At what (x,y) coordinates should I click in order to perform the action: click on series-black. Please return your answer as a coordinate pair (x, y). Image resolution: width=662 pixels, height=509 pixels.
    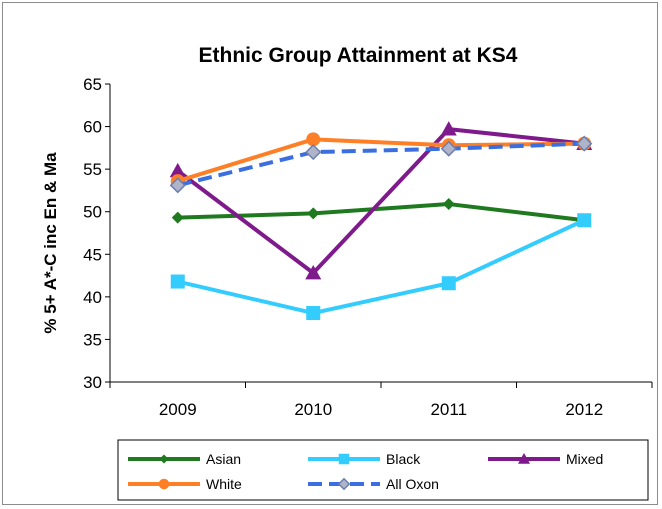
    Looking at the image, I should click on (381, 267).